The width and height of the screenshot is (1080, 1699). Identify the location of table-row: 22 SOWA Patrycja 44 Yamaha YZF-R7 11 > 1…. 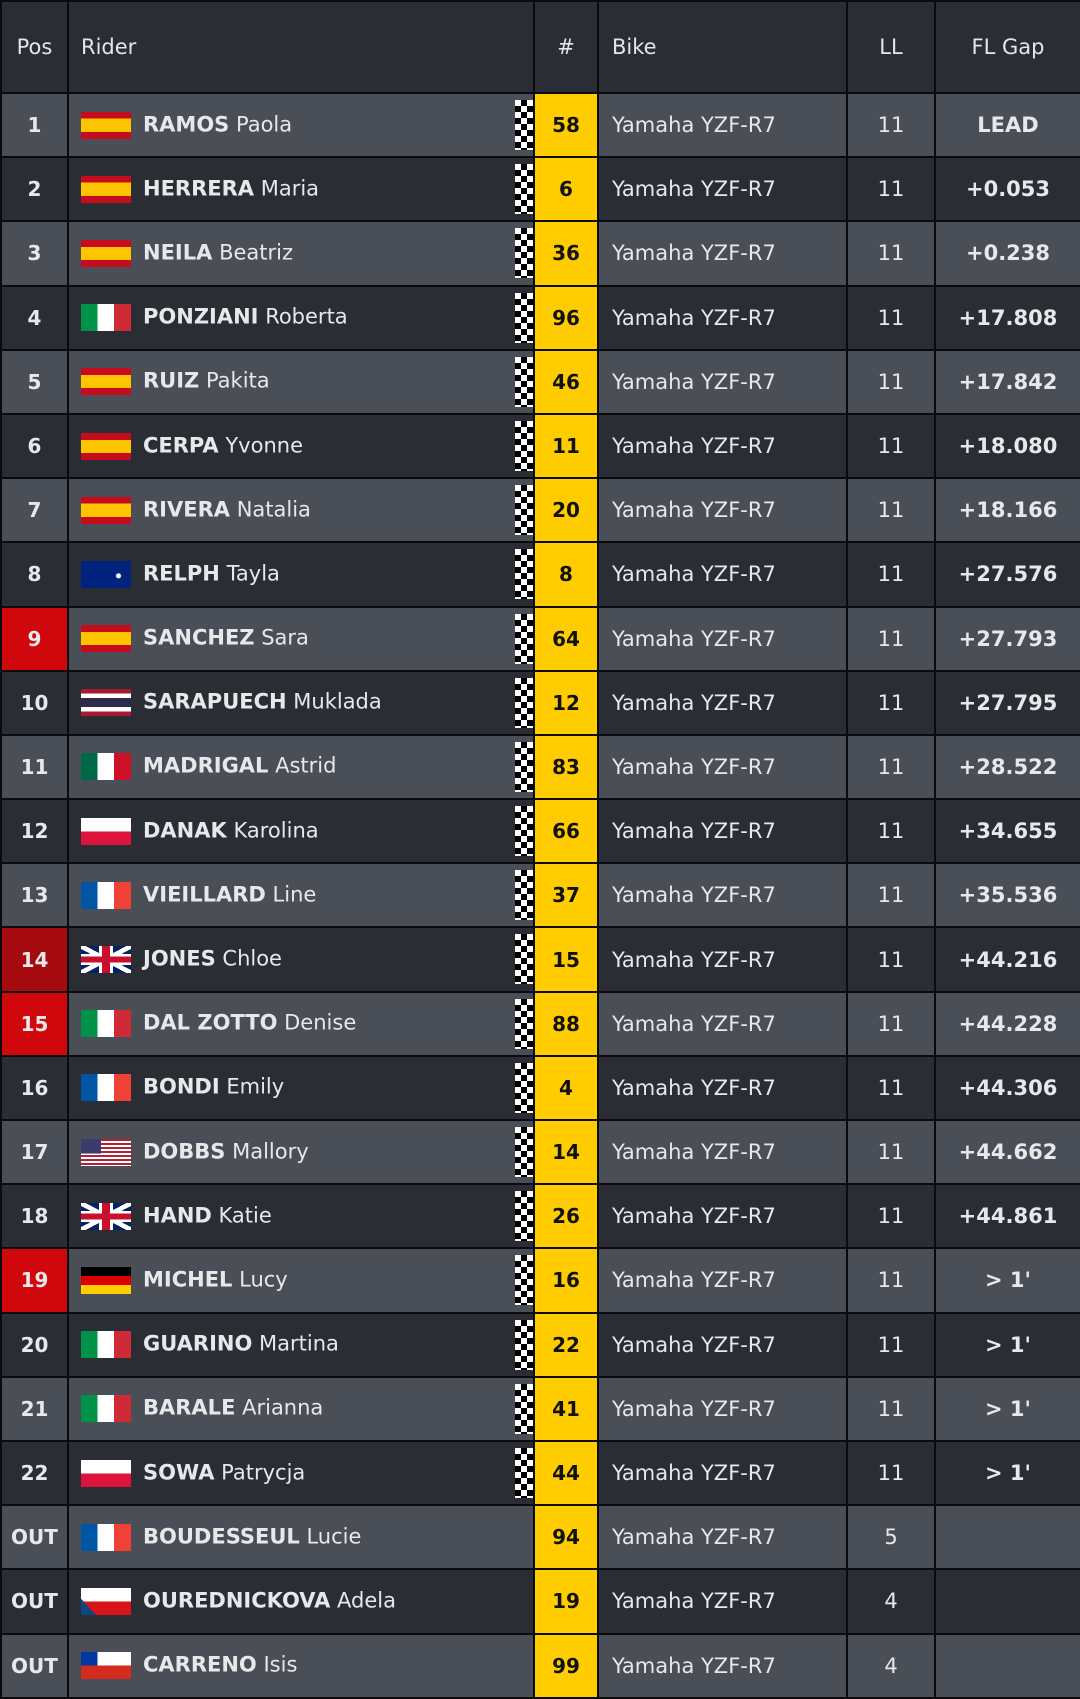
(540, 1473).